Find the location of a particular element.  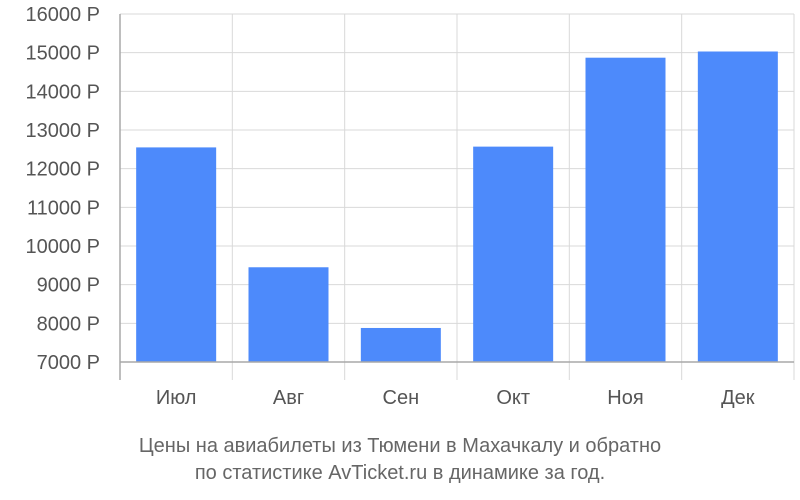

y-tick-label: 12000 Р is located at coordinates (62, 170).